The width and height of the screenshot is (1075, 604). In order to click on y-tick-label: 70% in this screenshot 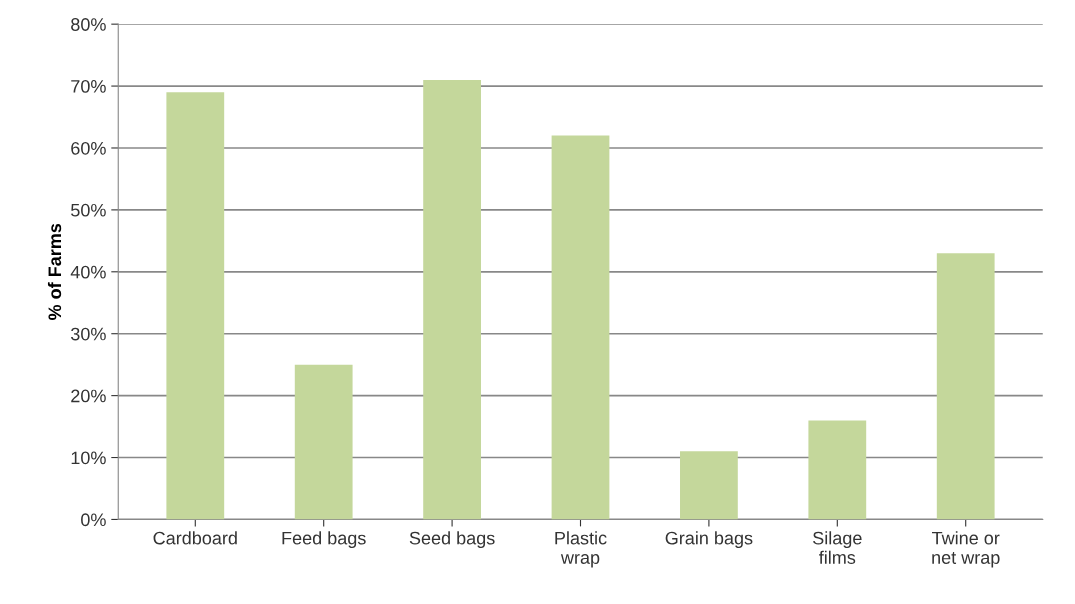, I will do `click(88, 86)`.